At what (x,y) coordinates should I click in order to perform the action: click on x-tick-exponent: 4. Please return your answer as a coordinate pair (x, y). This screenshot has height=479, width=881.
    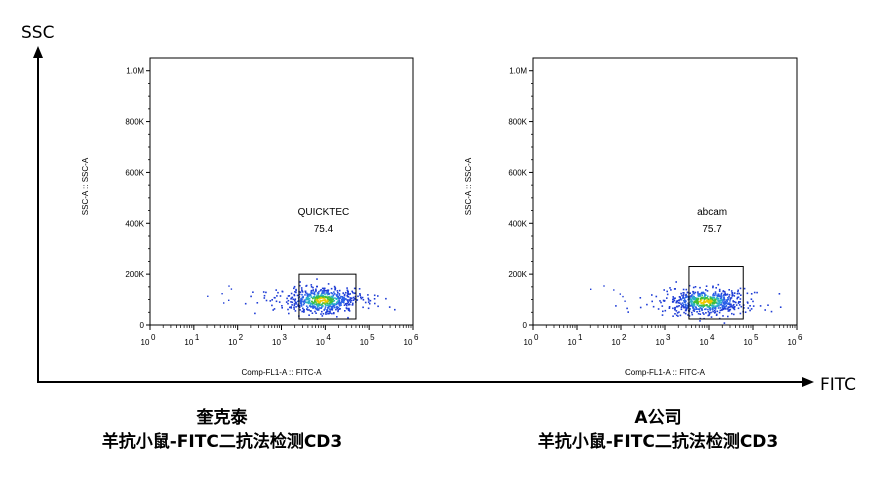
    Looking at the image, I should click on (712, 337).